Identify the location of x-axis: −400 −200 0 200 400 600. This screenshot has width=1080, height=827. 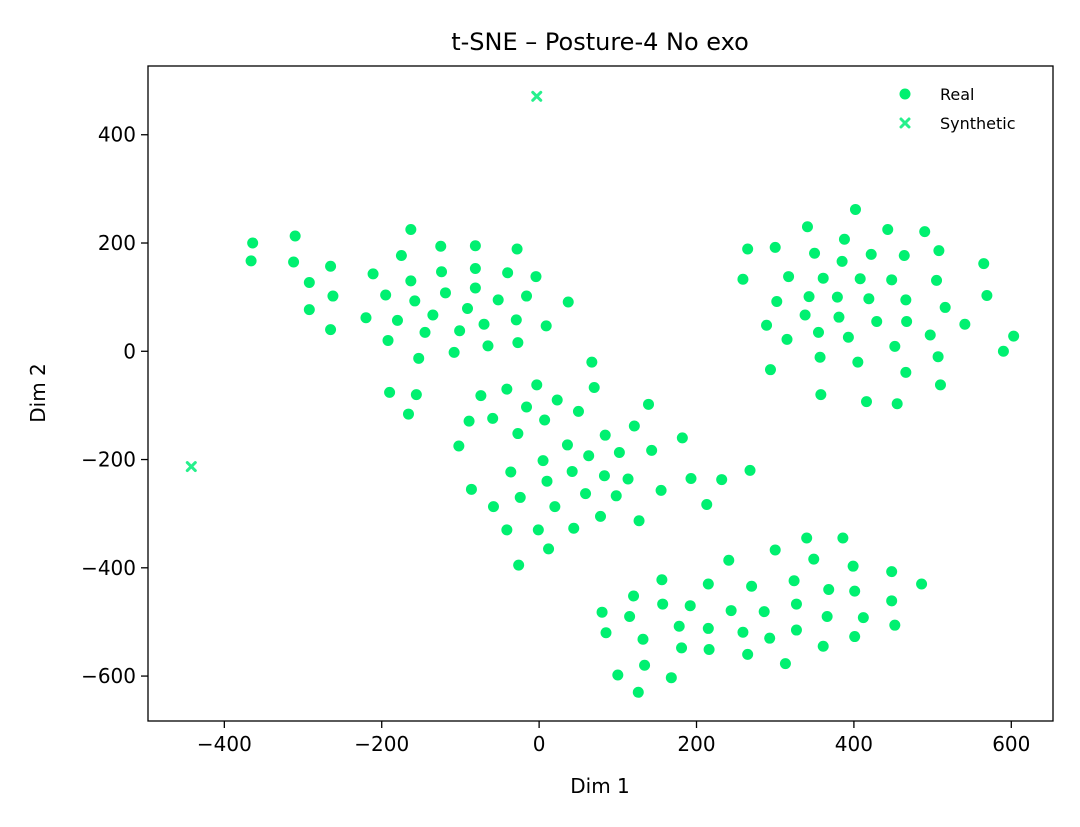
(613, 738).